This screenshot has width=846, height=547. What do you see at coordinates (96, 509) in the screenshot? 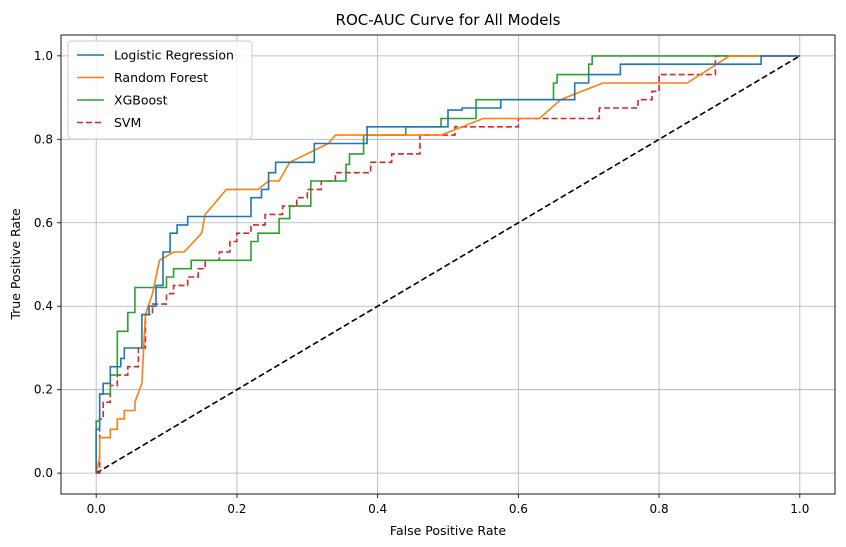
I see `x-tick-label: 0.0` at bounding box center [96, 509].